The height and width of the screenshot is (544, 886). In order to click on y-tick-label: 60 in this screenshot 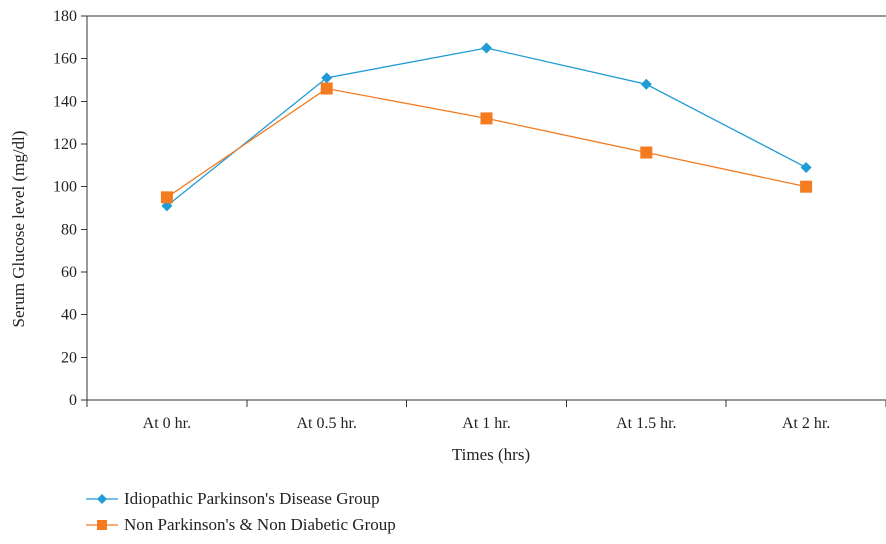, I will do `click(69, 272)`.